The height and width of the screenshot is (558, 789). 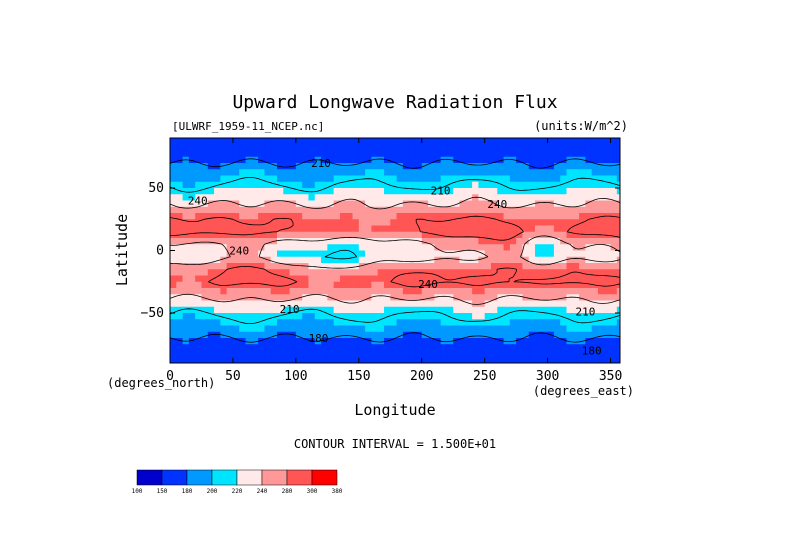 What do you see at coordinates (187, 491) in the screenshot?
I see `colorbar-label: 180` at bounding box center [187, 491].